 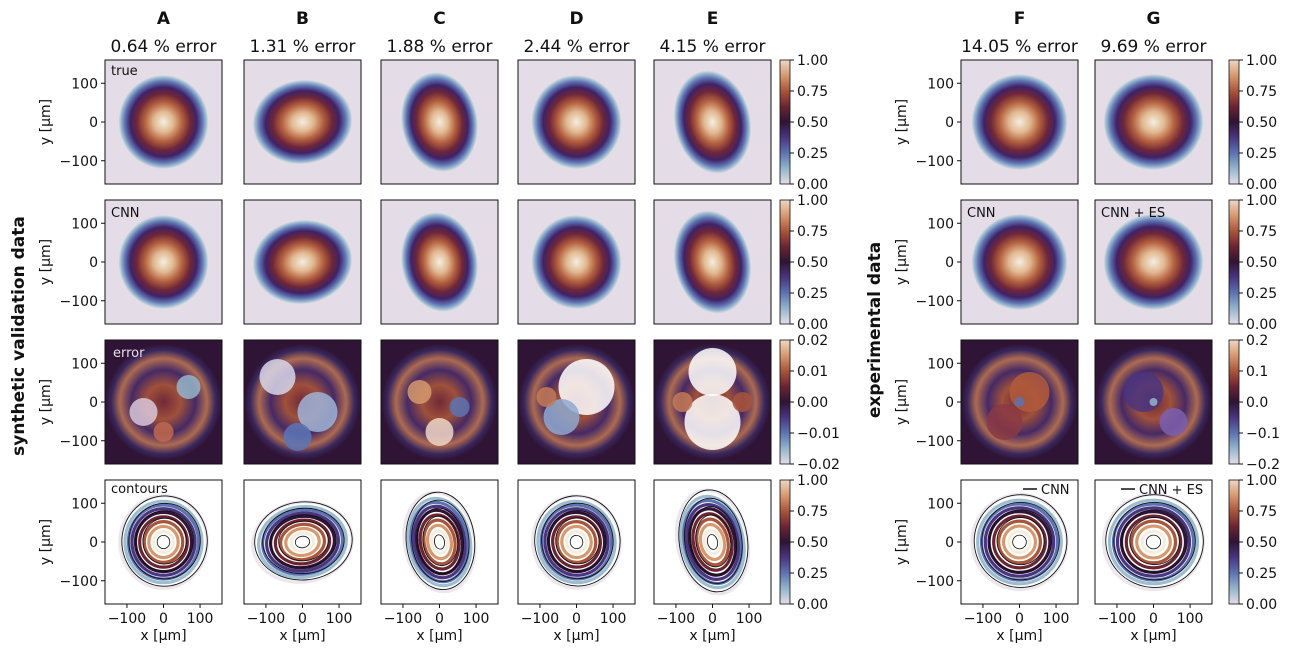 What do you see at coordinates (164, 47) in the screenshot?
I see `column-error-label: 0.64 % error` at bounding box center [164, 47].